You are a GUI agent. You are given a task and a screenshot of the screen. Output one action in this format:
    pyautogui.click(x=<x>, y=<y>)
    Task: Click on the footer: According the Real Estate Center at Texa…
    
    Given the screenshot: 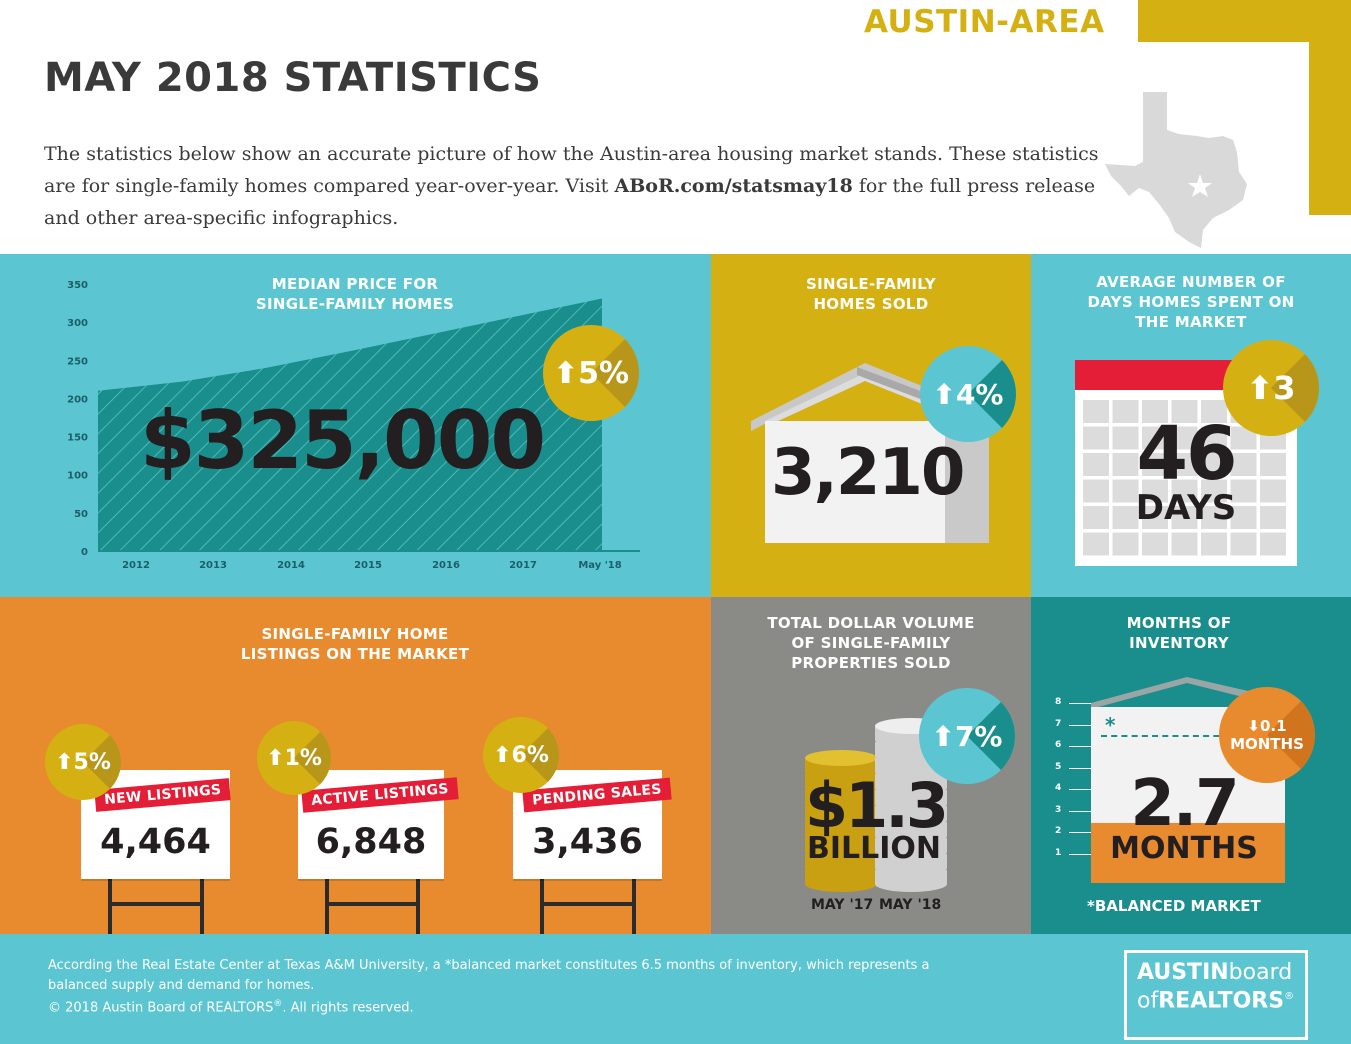 What is the action you would take?
    pyautogui.click(x=675, y=989)
    